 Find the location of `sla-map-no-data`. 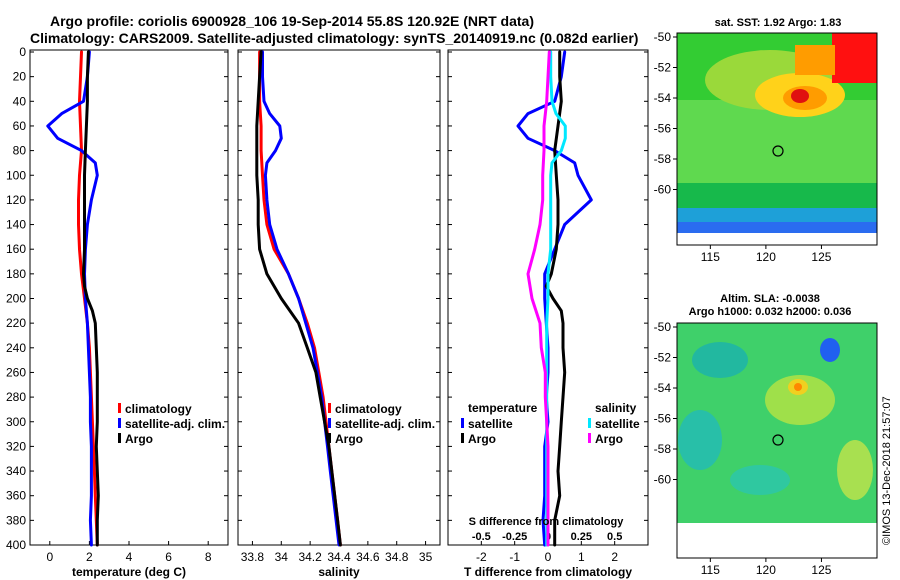

sla-map-no-data is located at coordinates (777, 540).